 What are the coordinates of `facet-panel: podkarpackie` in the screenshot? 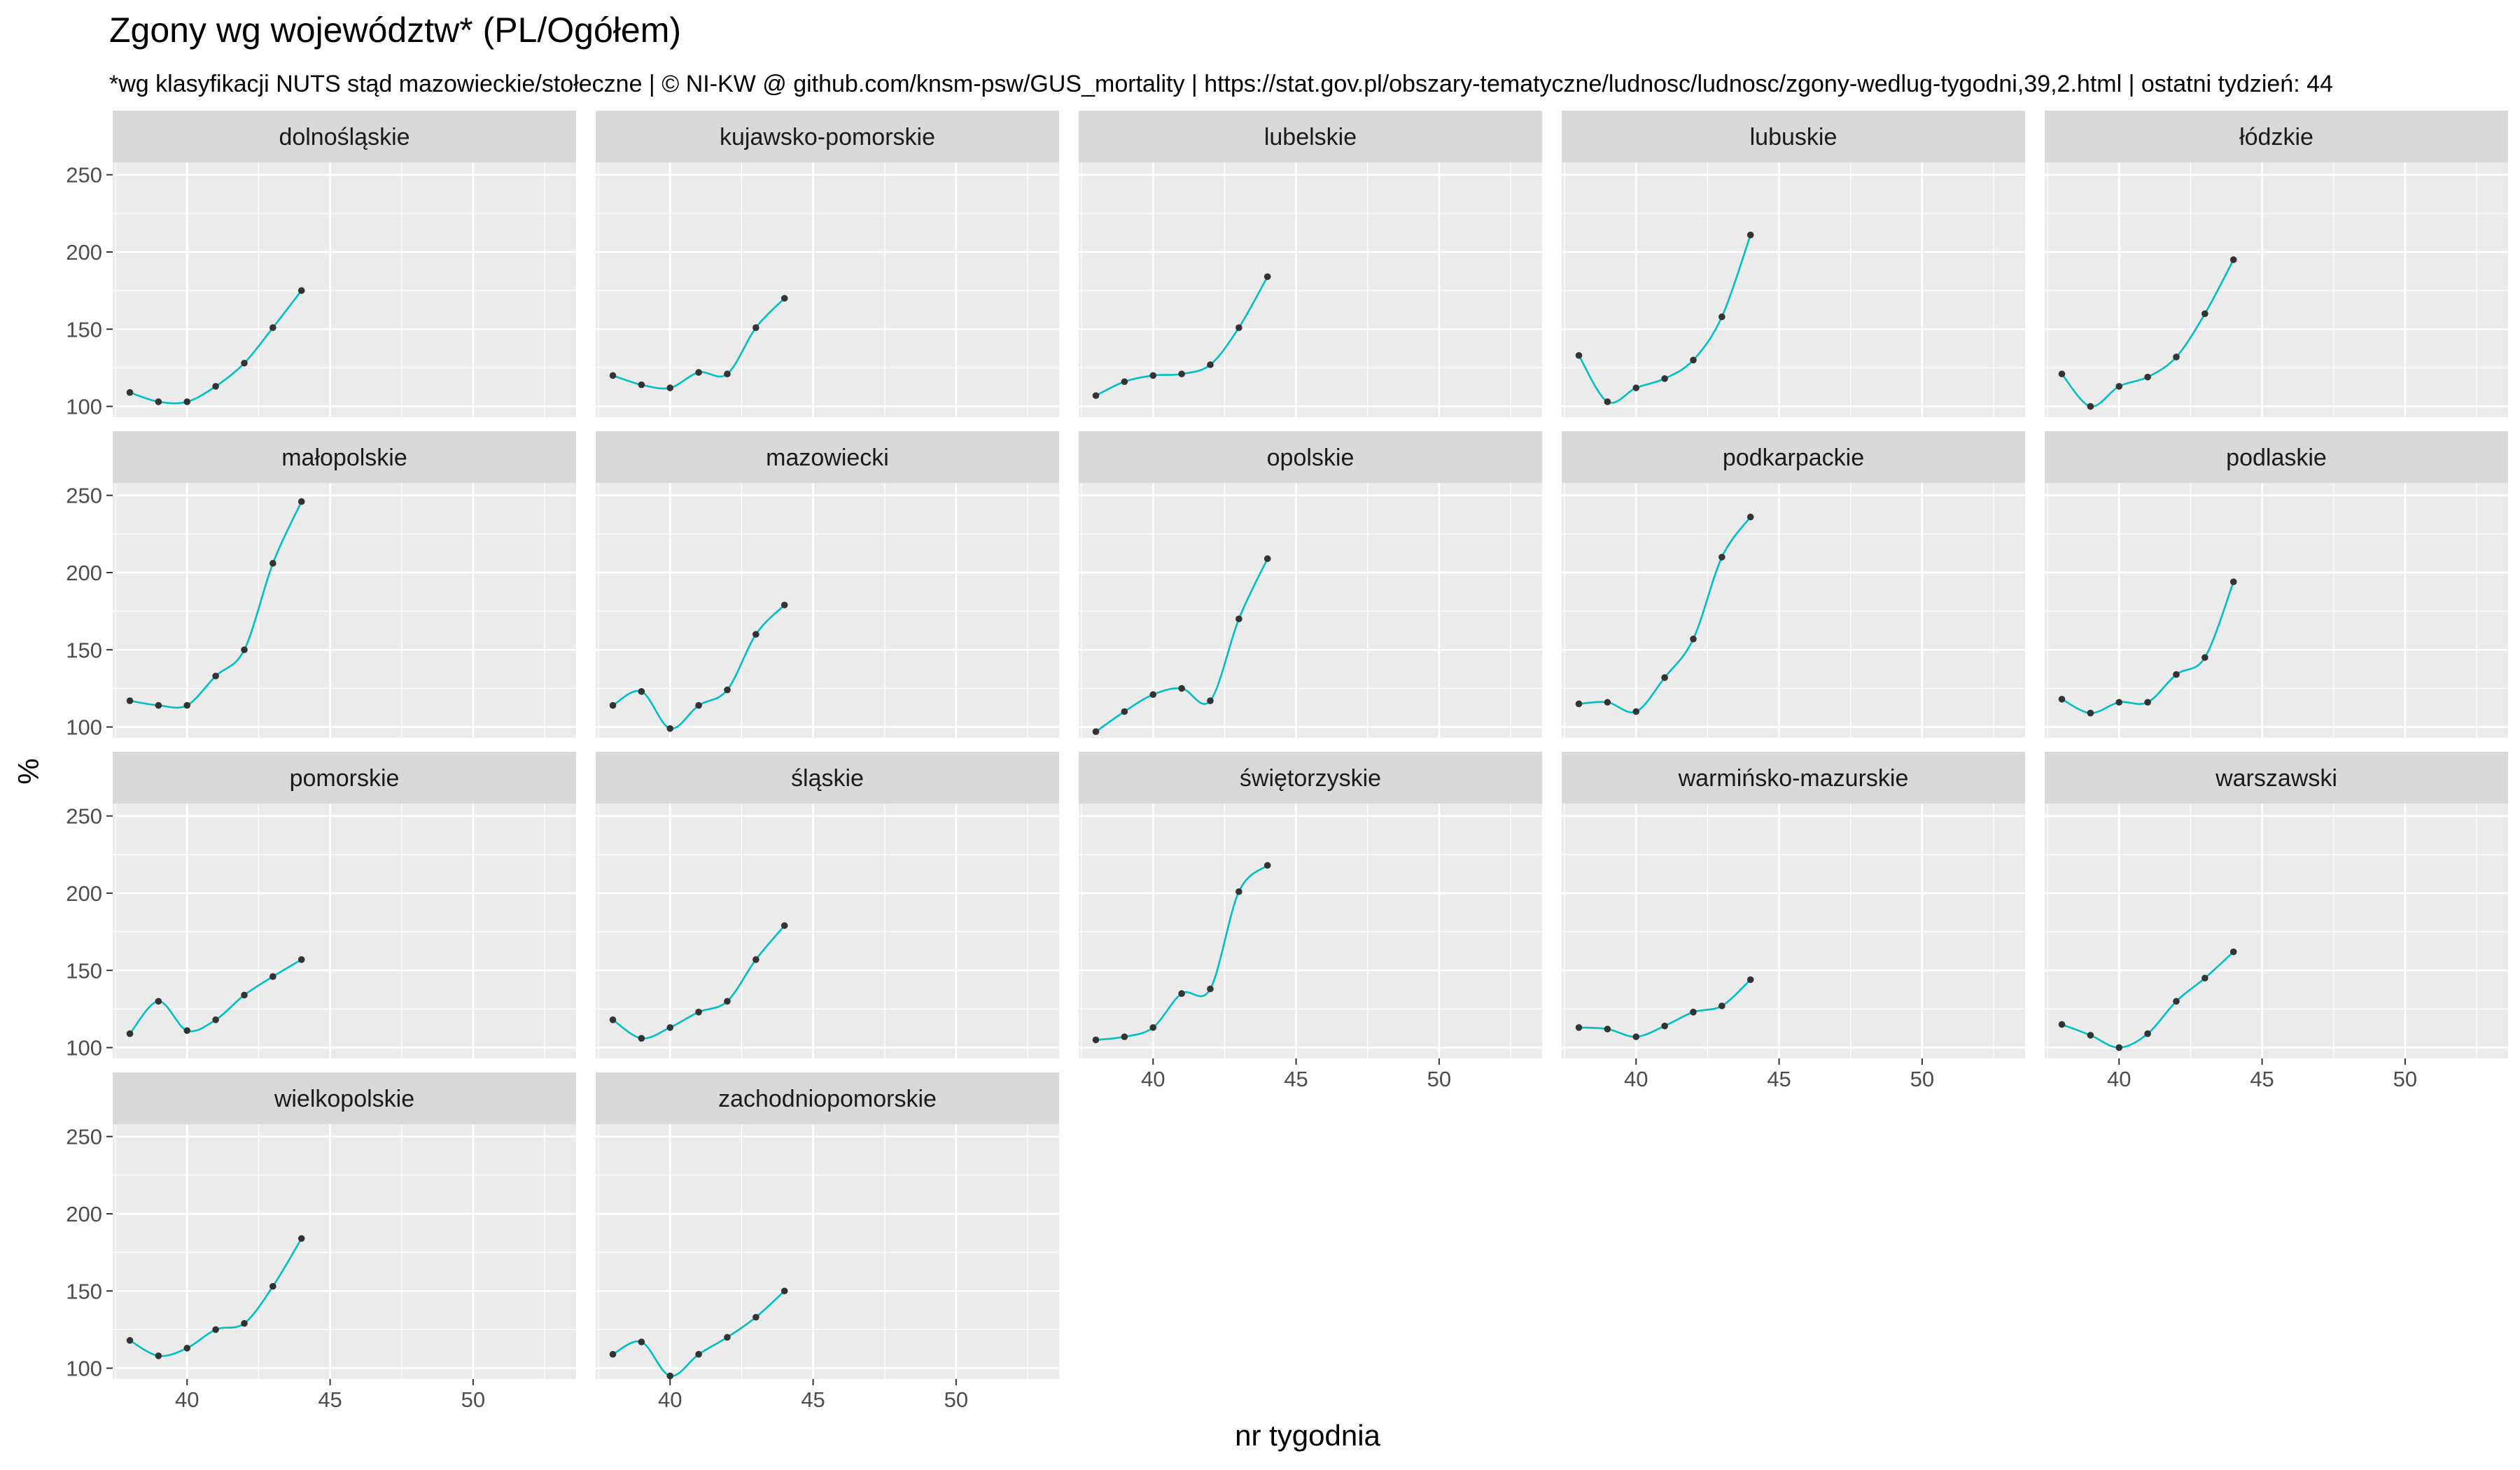 It's located at (1793, 584).